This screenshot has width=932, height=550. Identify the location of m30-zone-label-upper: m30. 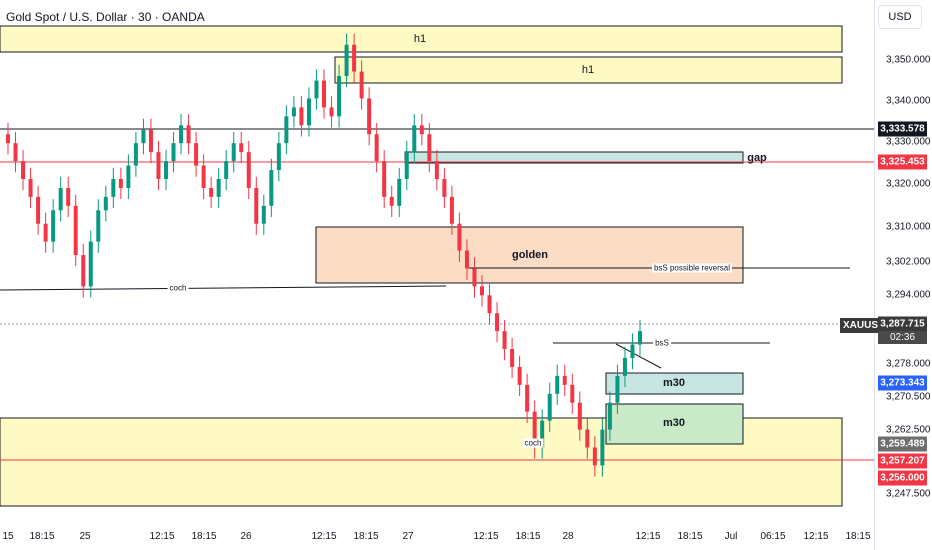
(674, 383).